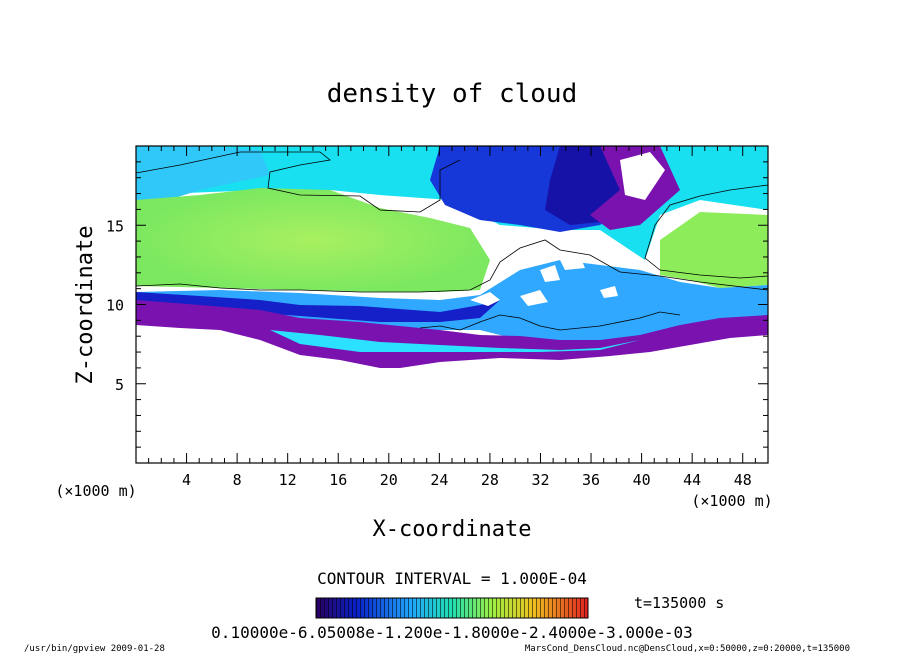 This screenshot has height=654, width=904. What do you see at coordinates (540, 480) in the screenshot?
I see `x-tick-label: 32` at bounding box center [540, 480].